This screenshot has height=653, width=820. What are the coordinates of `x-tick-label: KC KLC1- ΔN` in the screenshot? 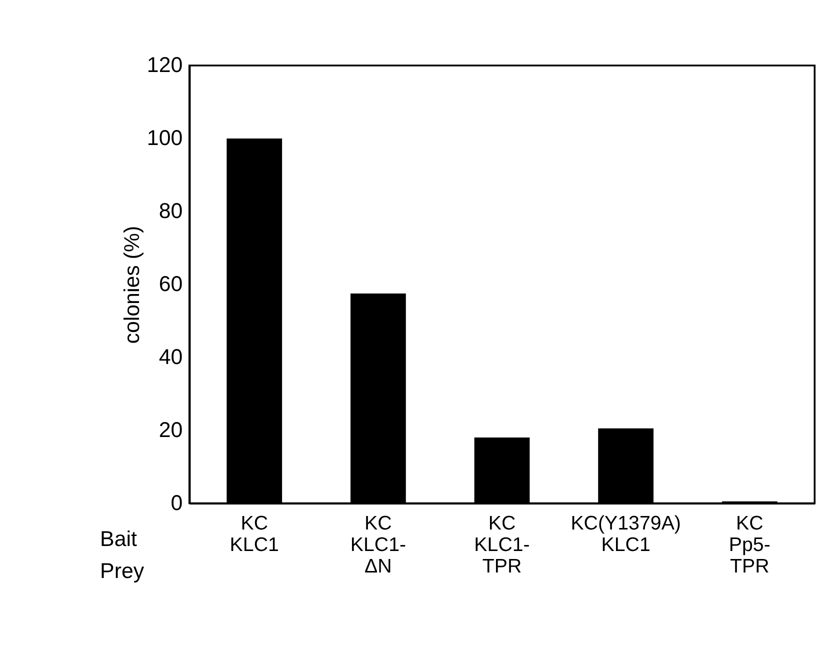 It's located at (378, 545).